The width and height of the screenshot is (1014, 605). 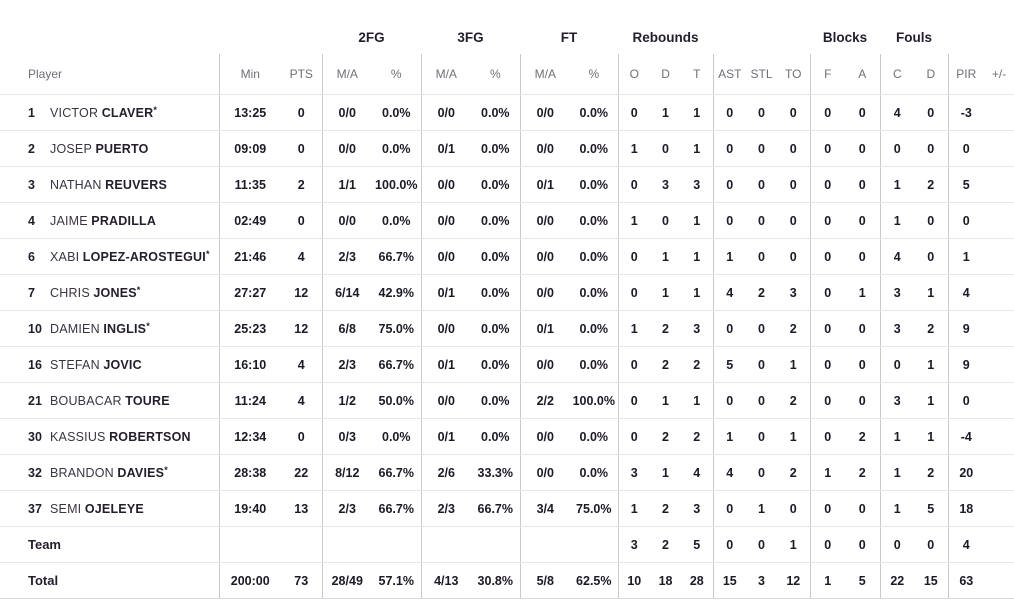 What do you see at coordinates (115, 292) in the screenshot?
I see `player-last-name: JONES` at bounding box center [115, 292].